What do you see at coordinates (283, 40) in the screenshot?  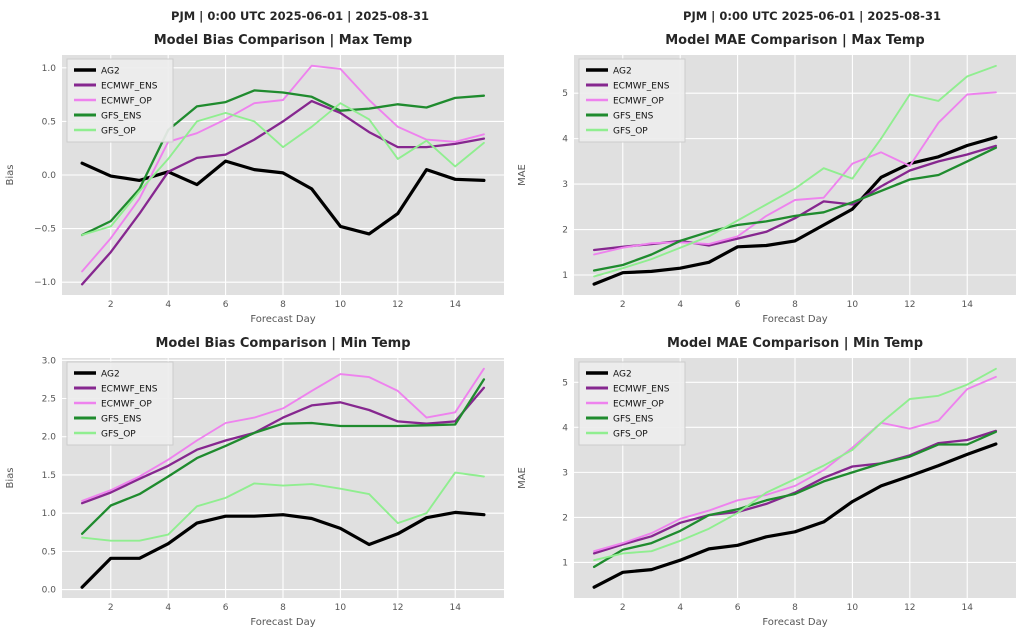 I see `chart-title: Model Bias Comparison | Max Temp` at bounding box center [283, 40].